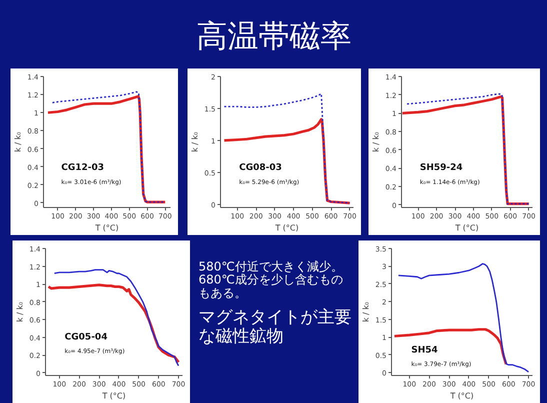 This screenshot has width=547, height=403. What do you see at coordinates (275, 327) in the screenshot?
I see `text: マグネタイトが主要な磁性鉱物` at bounding box center [275, 327].